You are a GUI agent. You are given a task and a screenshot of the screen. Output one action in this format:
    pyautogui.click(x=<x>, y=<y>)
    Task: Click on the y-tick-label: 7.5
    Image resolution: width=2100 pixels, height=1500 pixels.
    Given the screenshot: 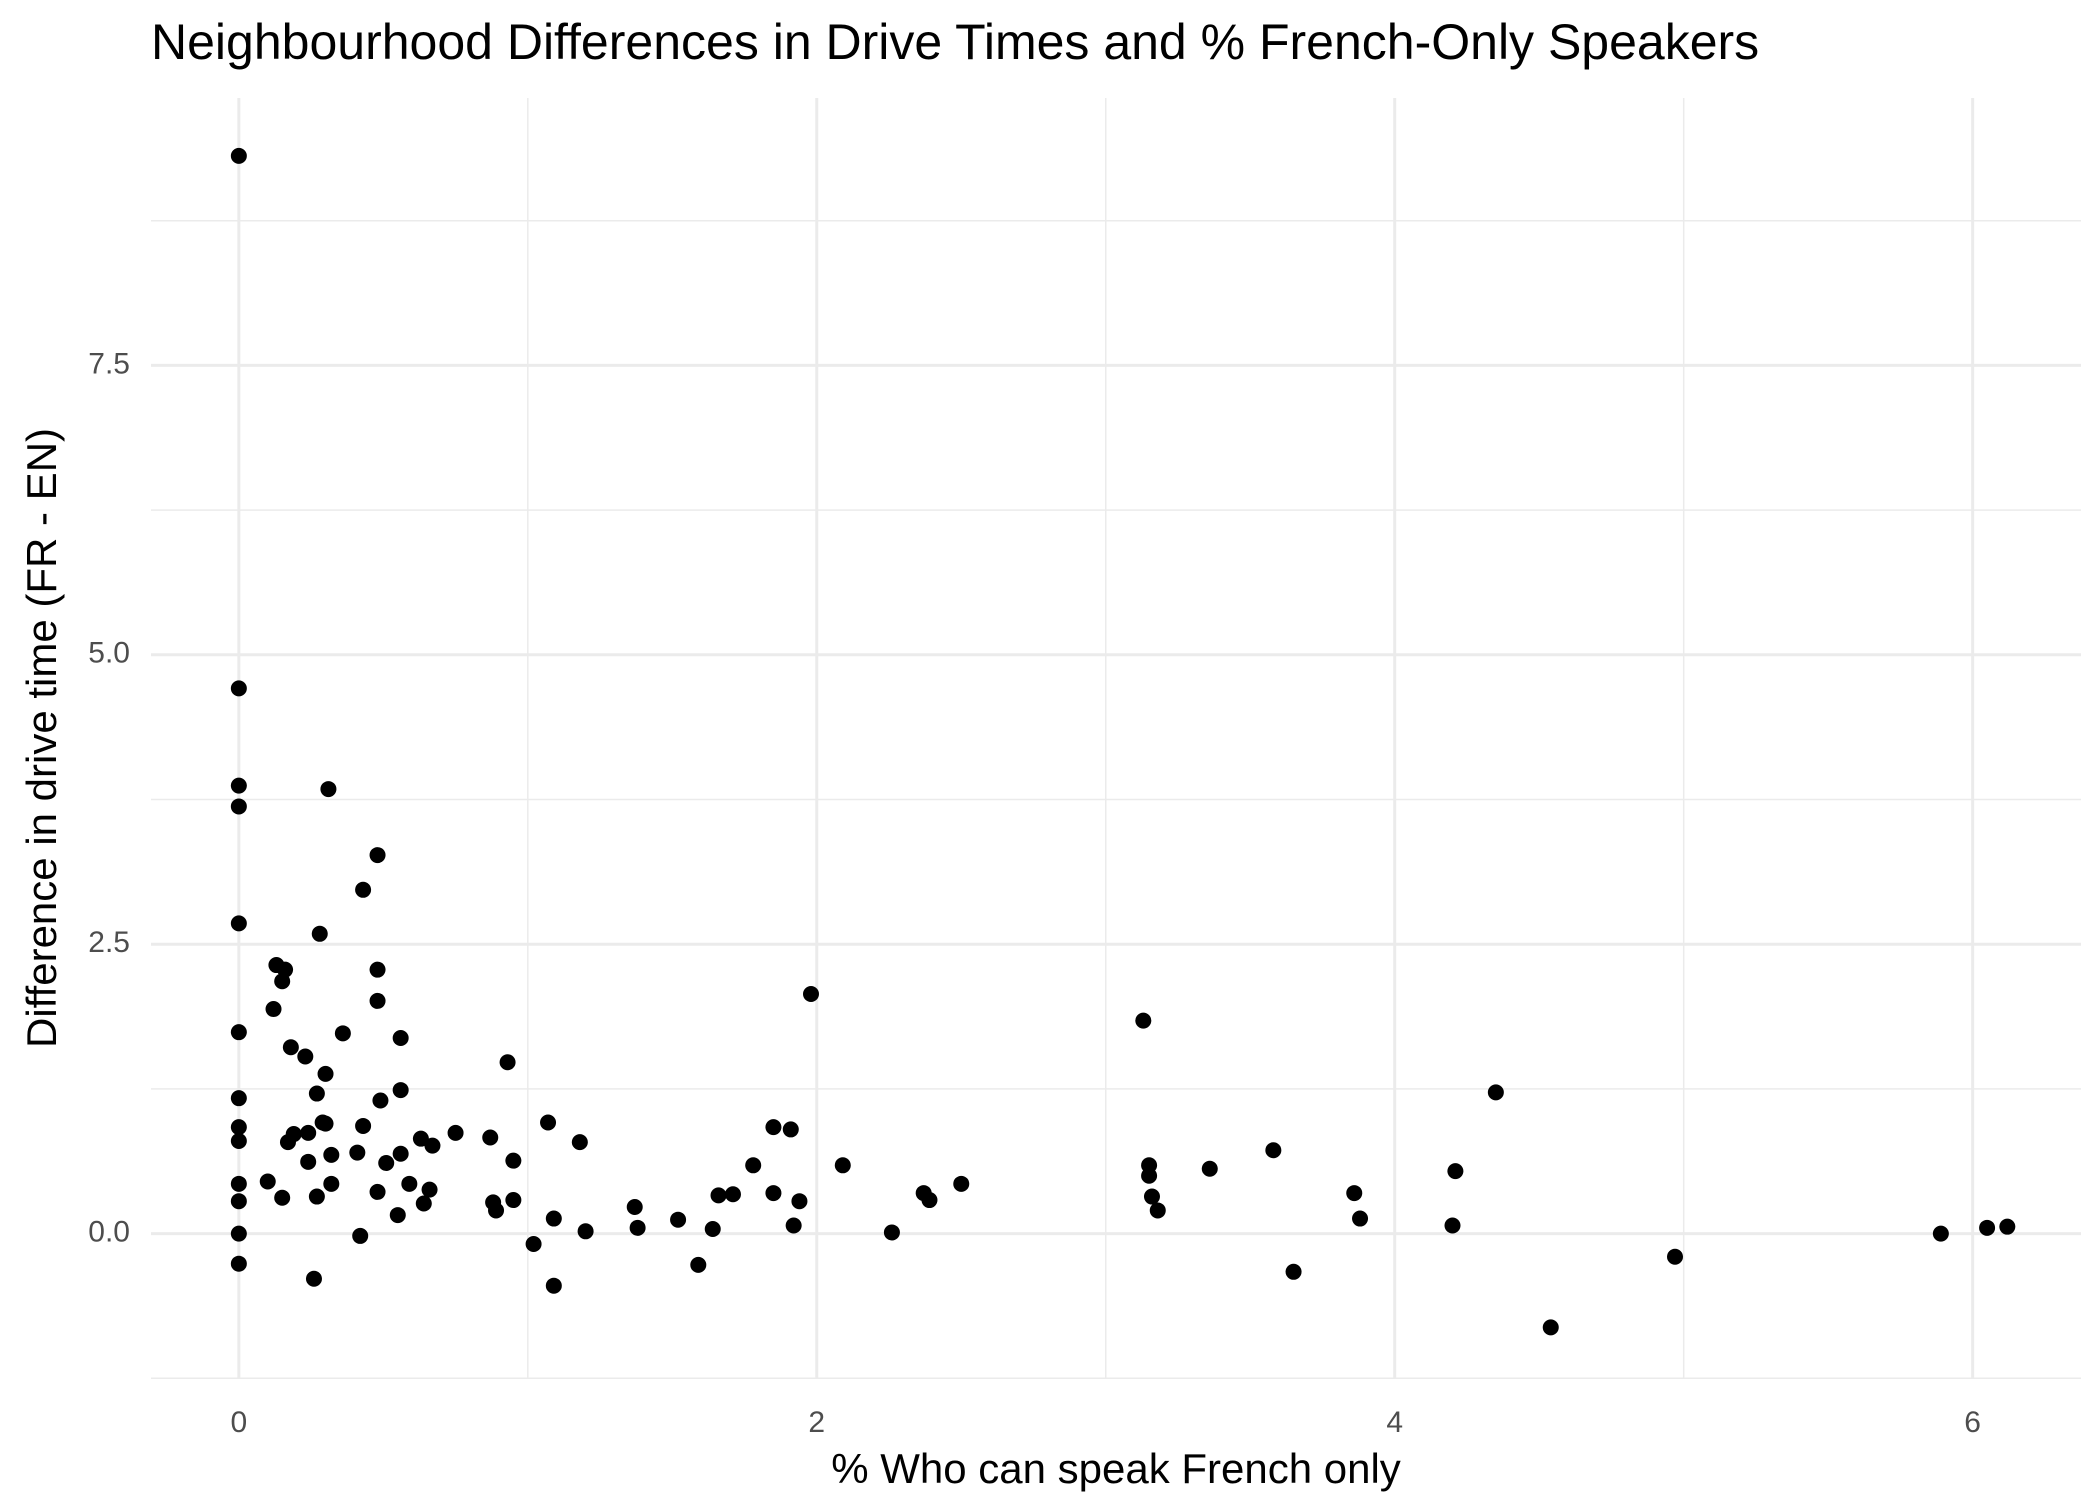 What is the action you would take?
    pyautogui.click(x=109, y=363)
    